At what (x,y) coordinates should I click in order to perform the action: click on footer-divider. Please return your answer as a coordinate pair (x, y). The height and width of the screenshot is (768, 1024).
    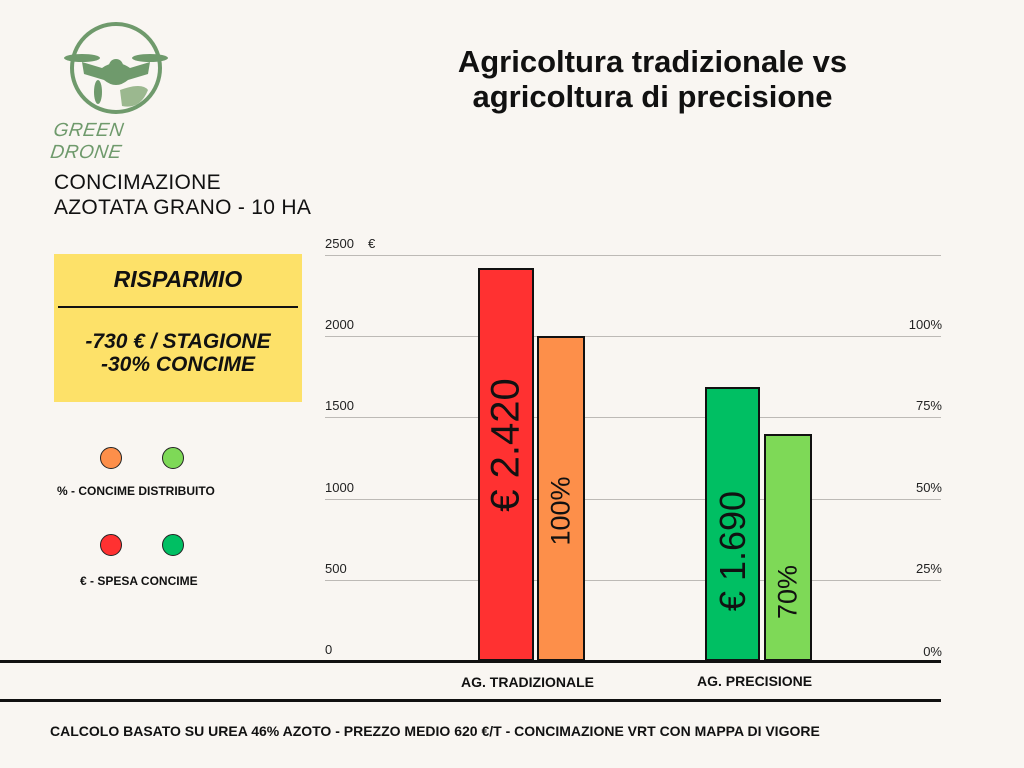
    Looking at the image, I should click on (470, 700).